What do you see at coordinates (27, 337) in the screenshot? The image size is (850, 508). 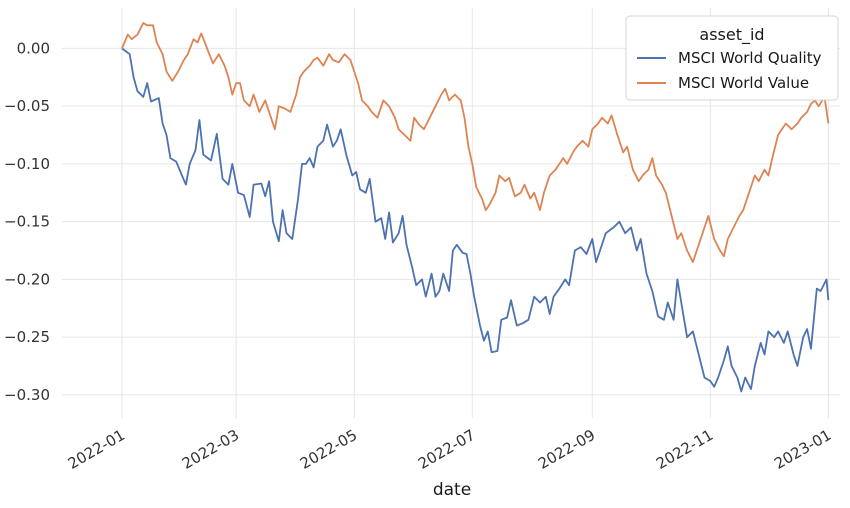 I see `y-tick-label: −0.25` at bounding box center [27, 337].